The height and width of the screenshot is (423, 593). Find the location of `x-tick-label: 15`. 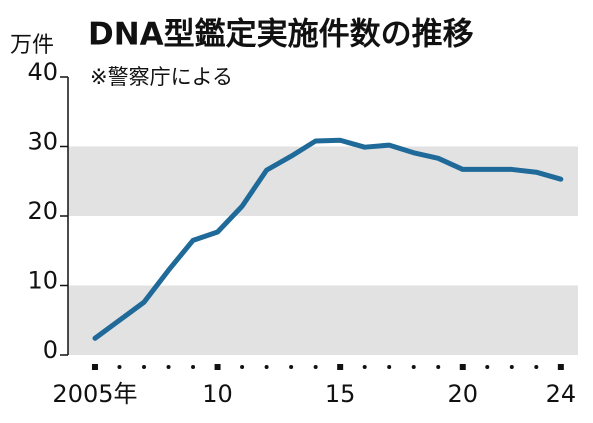

x-tick-label: 15 is located at coordinates (340, 394).